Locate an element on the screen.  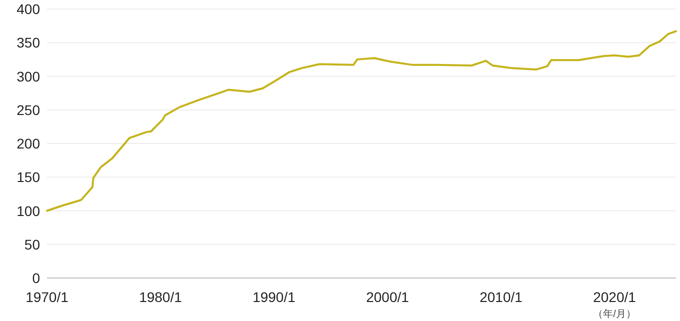
x-tick-label: 2010/1 is located at coordinates (501, 297).